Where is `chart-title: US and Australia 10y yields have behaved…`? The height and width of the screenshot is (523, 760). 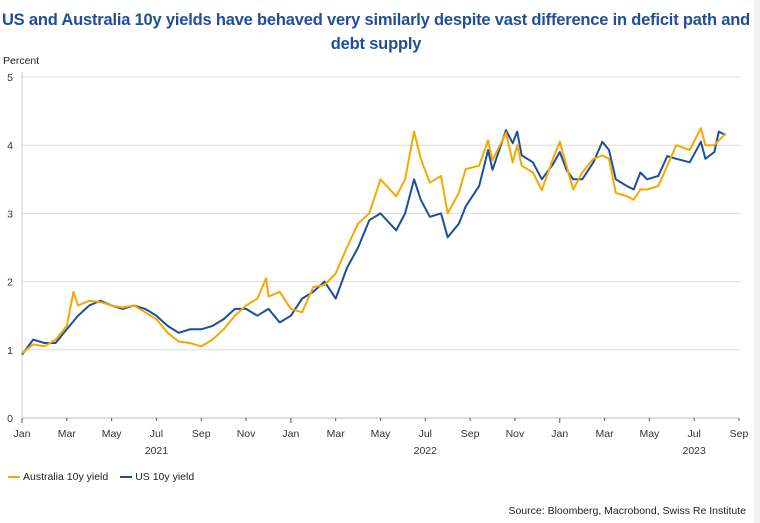
chart-title: US and Australia 10y yields have behaved… is located at coordinates (376, 32).